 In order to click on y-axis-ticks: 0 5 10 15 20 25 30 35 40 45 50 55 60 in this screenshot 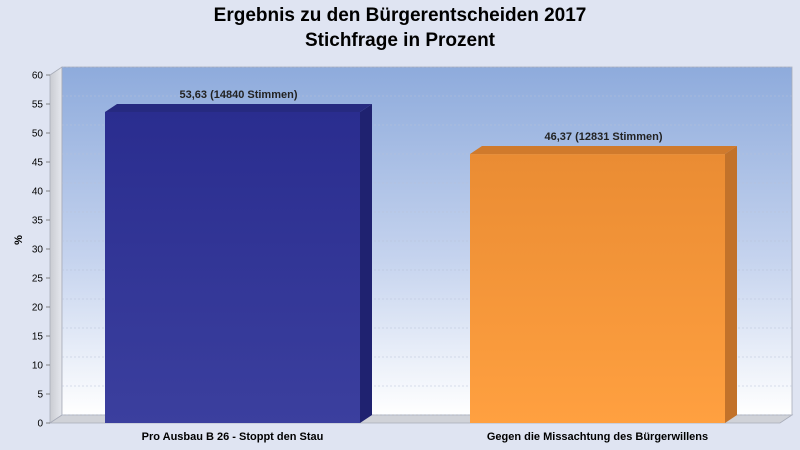, I will do `click(41, 250)`.